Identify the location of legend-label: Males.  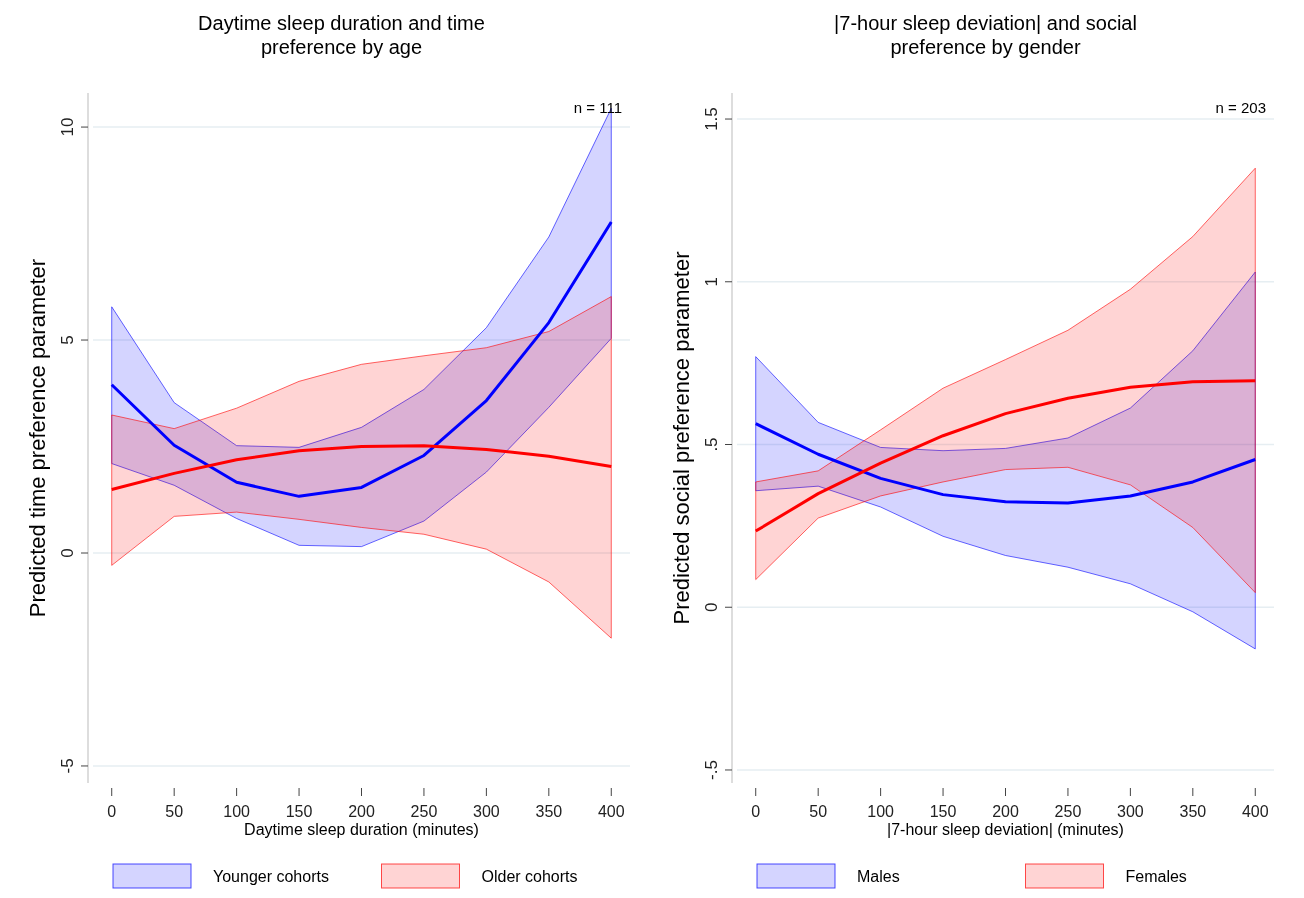
(878, 876).